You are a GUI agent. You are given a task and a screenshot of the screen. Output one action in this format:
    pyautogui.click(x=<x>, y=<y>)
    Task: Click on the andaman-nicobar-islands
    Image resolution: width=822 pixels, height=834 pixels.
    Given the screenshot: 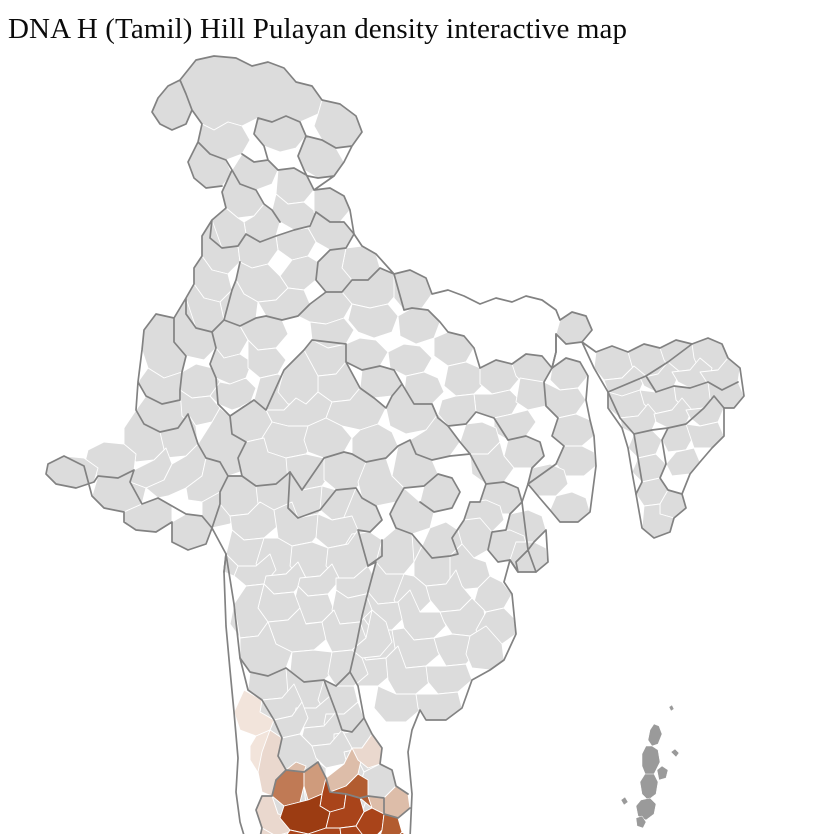 What is the action you would take?
    pyautogui.click(x=664, y=769)
    